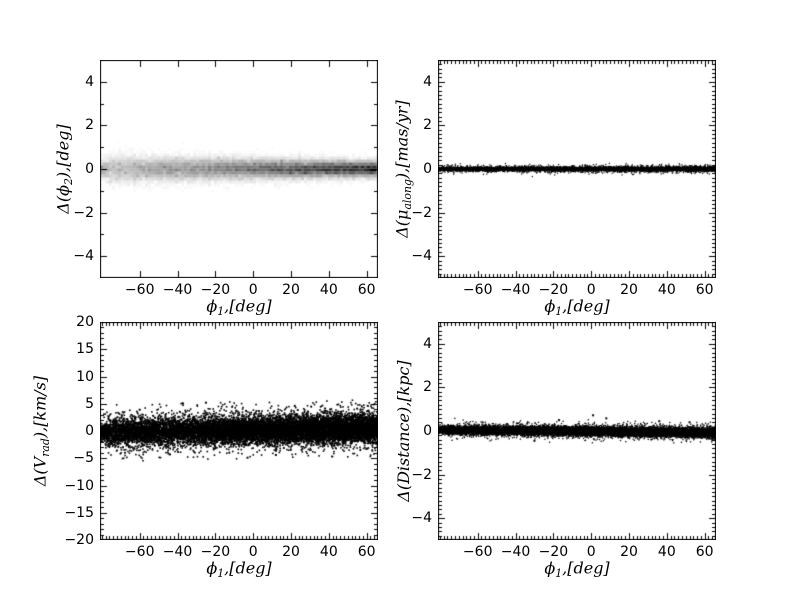  What do you see at coordinates (366, 552) in the screenshot?
I see `x-tick-label-delta-vrad: 60` at bounding box center [366, 552].